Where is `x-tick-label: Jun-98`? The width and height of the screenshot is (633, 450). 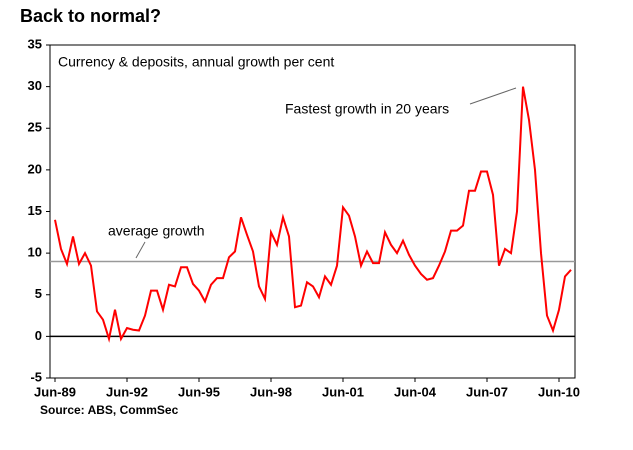 x-tick-label: Jun-98 is located at coordinates (271, 391).